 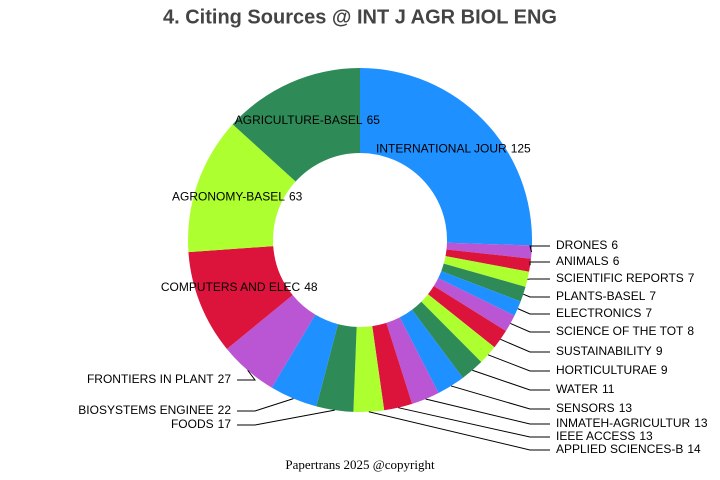 I want to click on slice-label: DRONES 6, so click(x=587, y=245).